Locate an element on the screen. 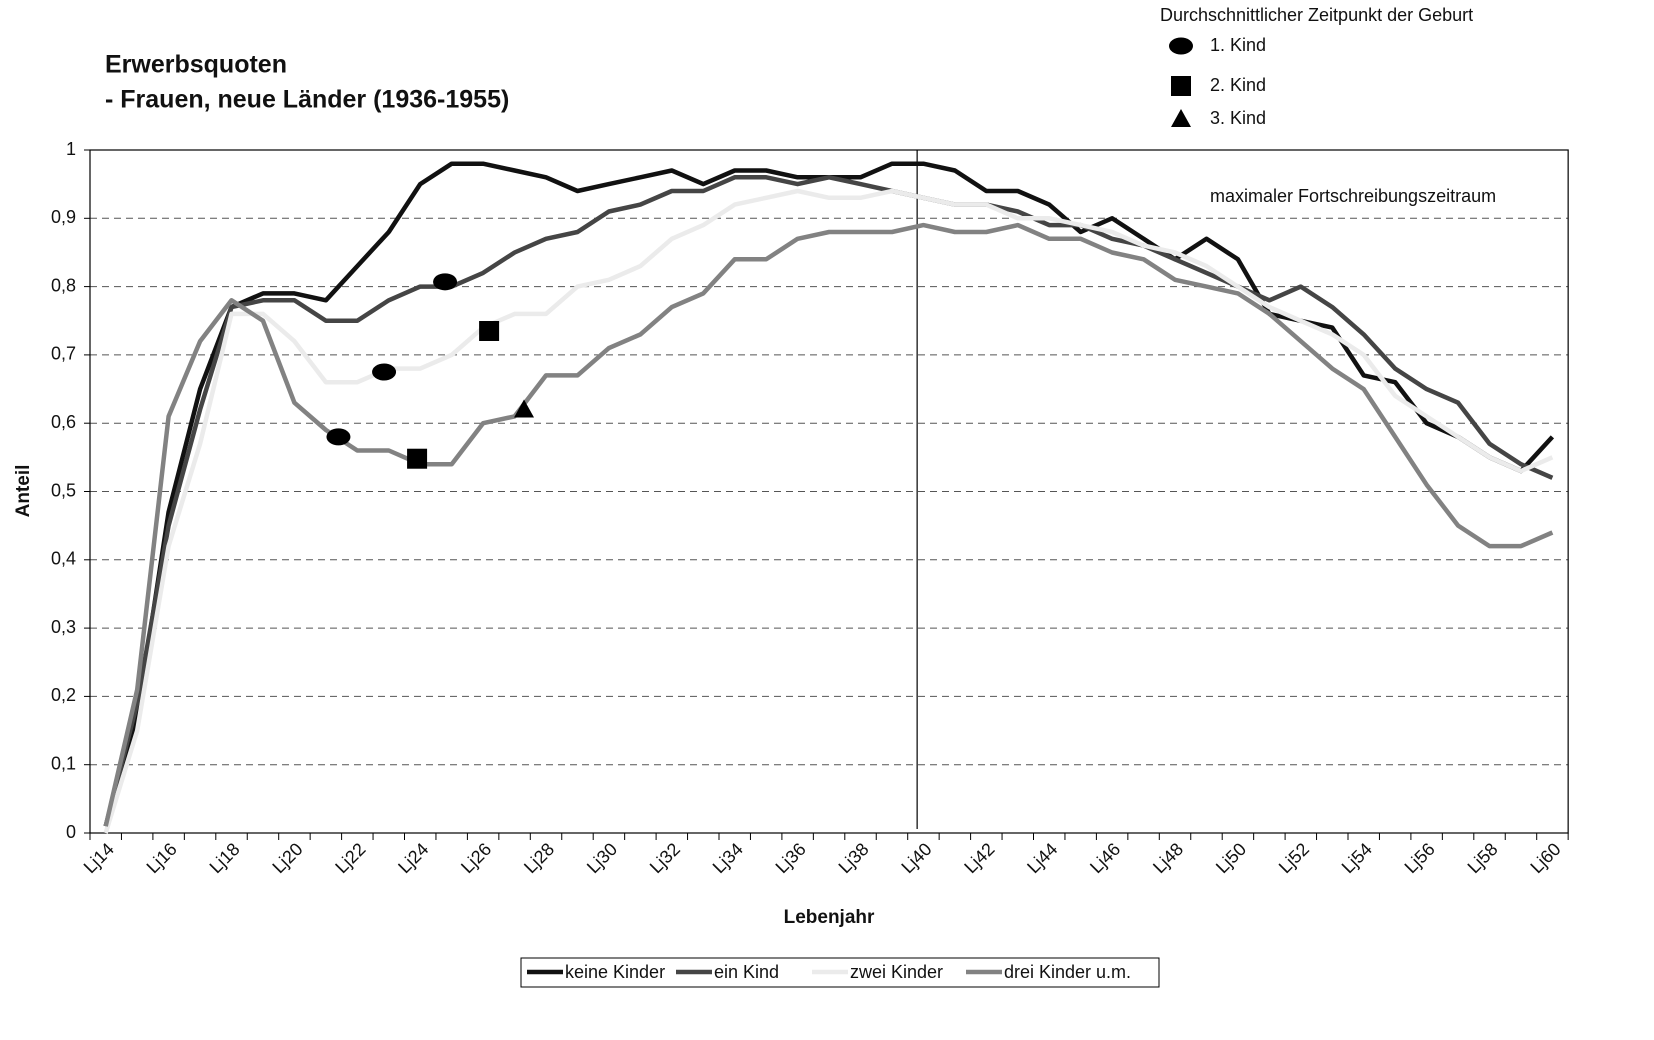 This screenshot has width=1654, height=1040. x-tick-label: Lj54 is located at coordinates (1357, 858).